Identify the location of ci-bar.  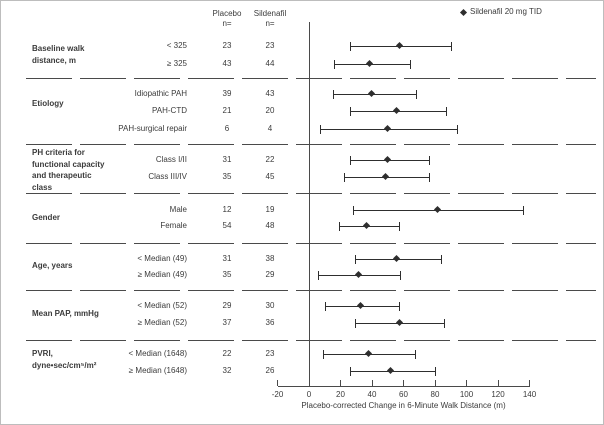
(374, 94).